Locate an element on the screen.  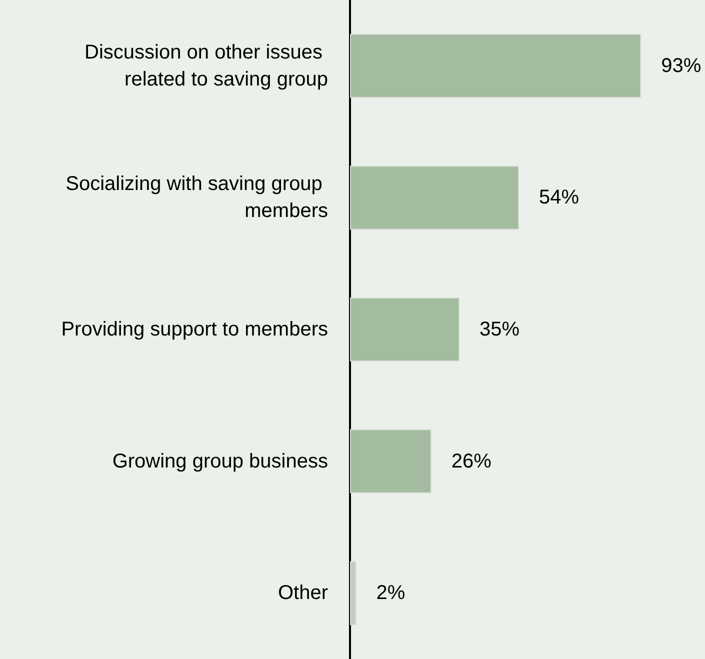
data-label: 93% is located at coordinates (681, 65).